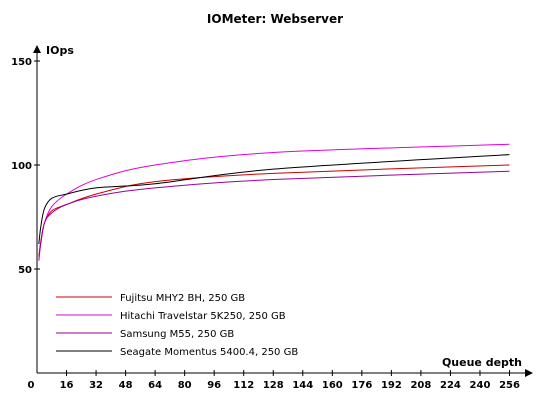 The width and height of the screenshot is (540, 400). Describe the element at coordinates (273, 385) in the screenshot. I see `x-tick-label: 128` at that location.